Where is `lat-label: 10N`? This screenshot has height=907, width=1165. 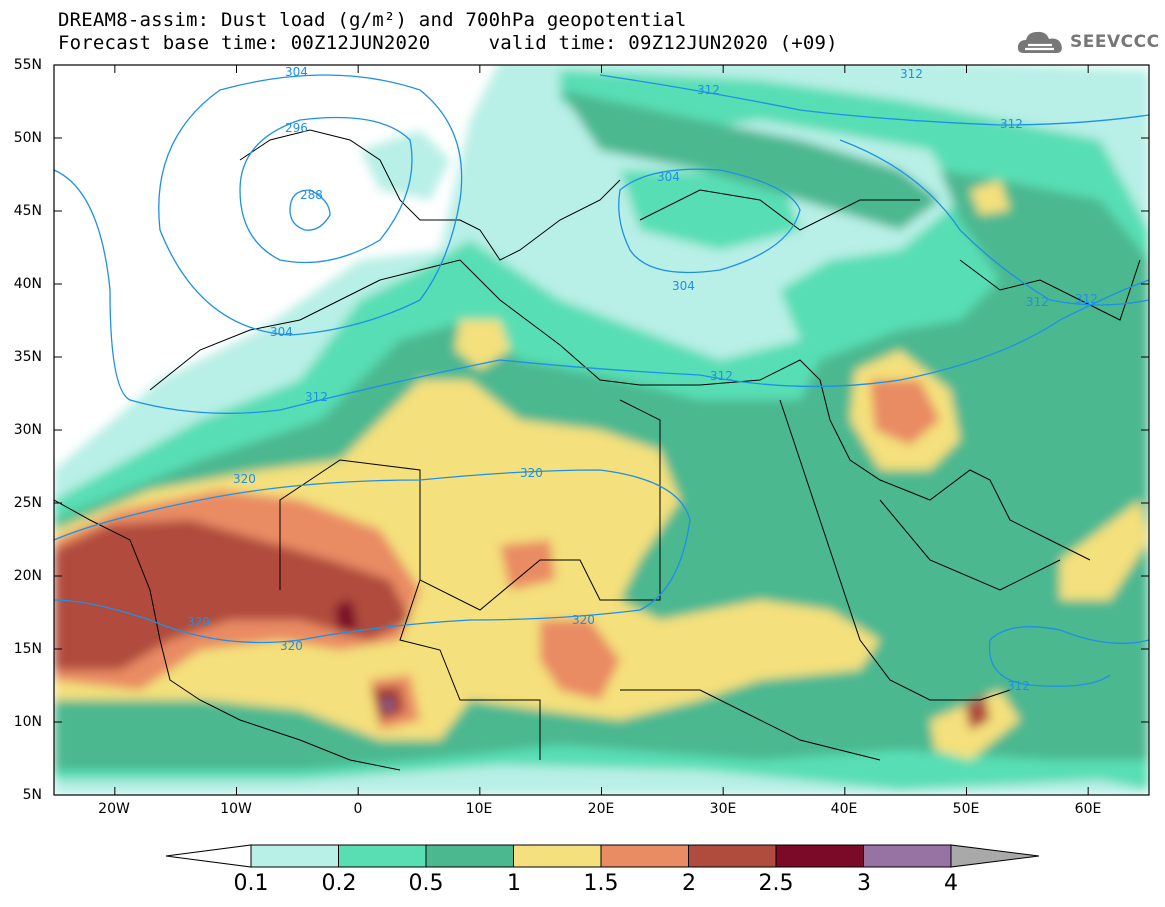 lat-label: 10N is located at coordinates (27, 722).